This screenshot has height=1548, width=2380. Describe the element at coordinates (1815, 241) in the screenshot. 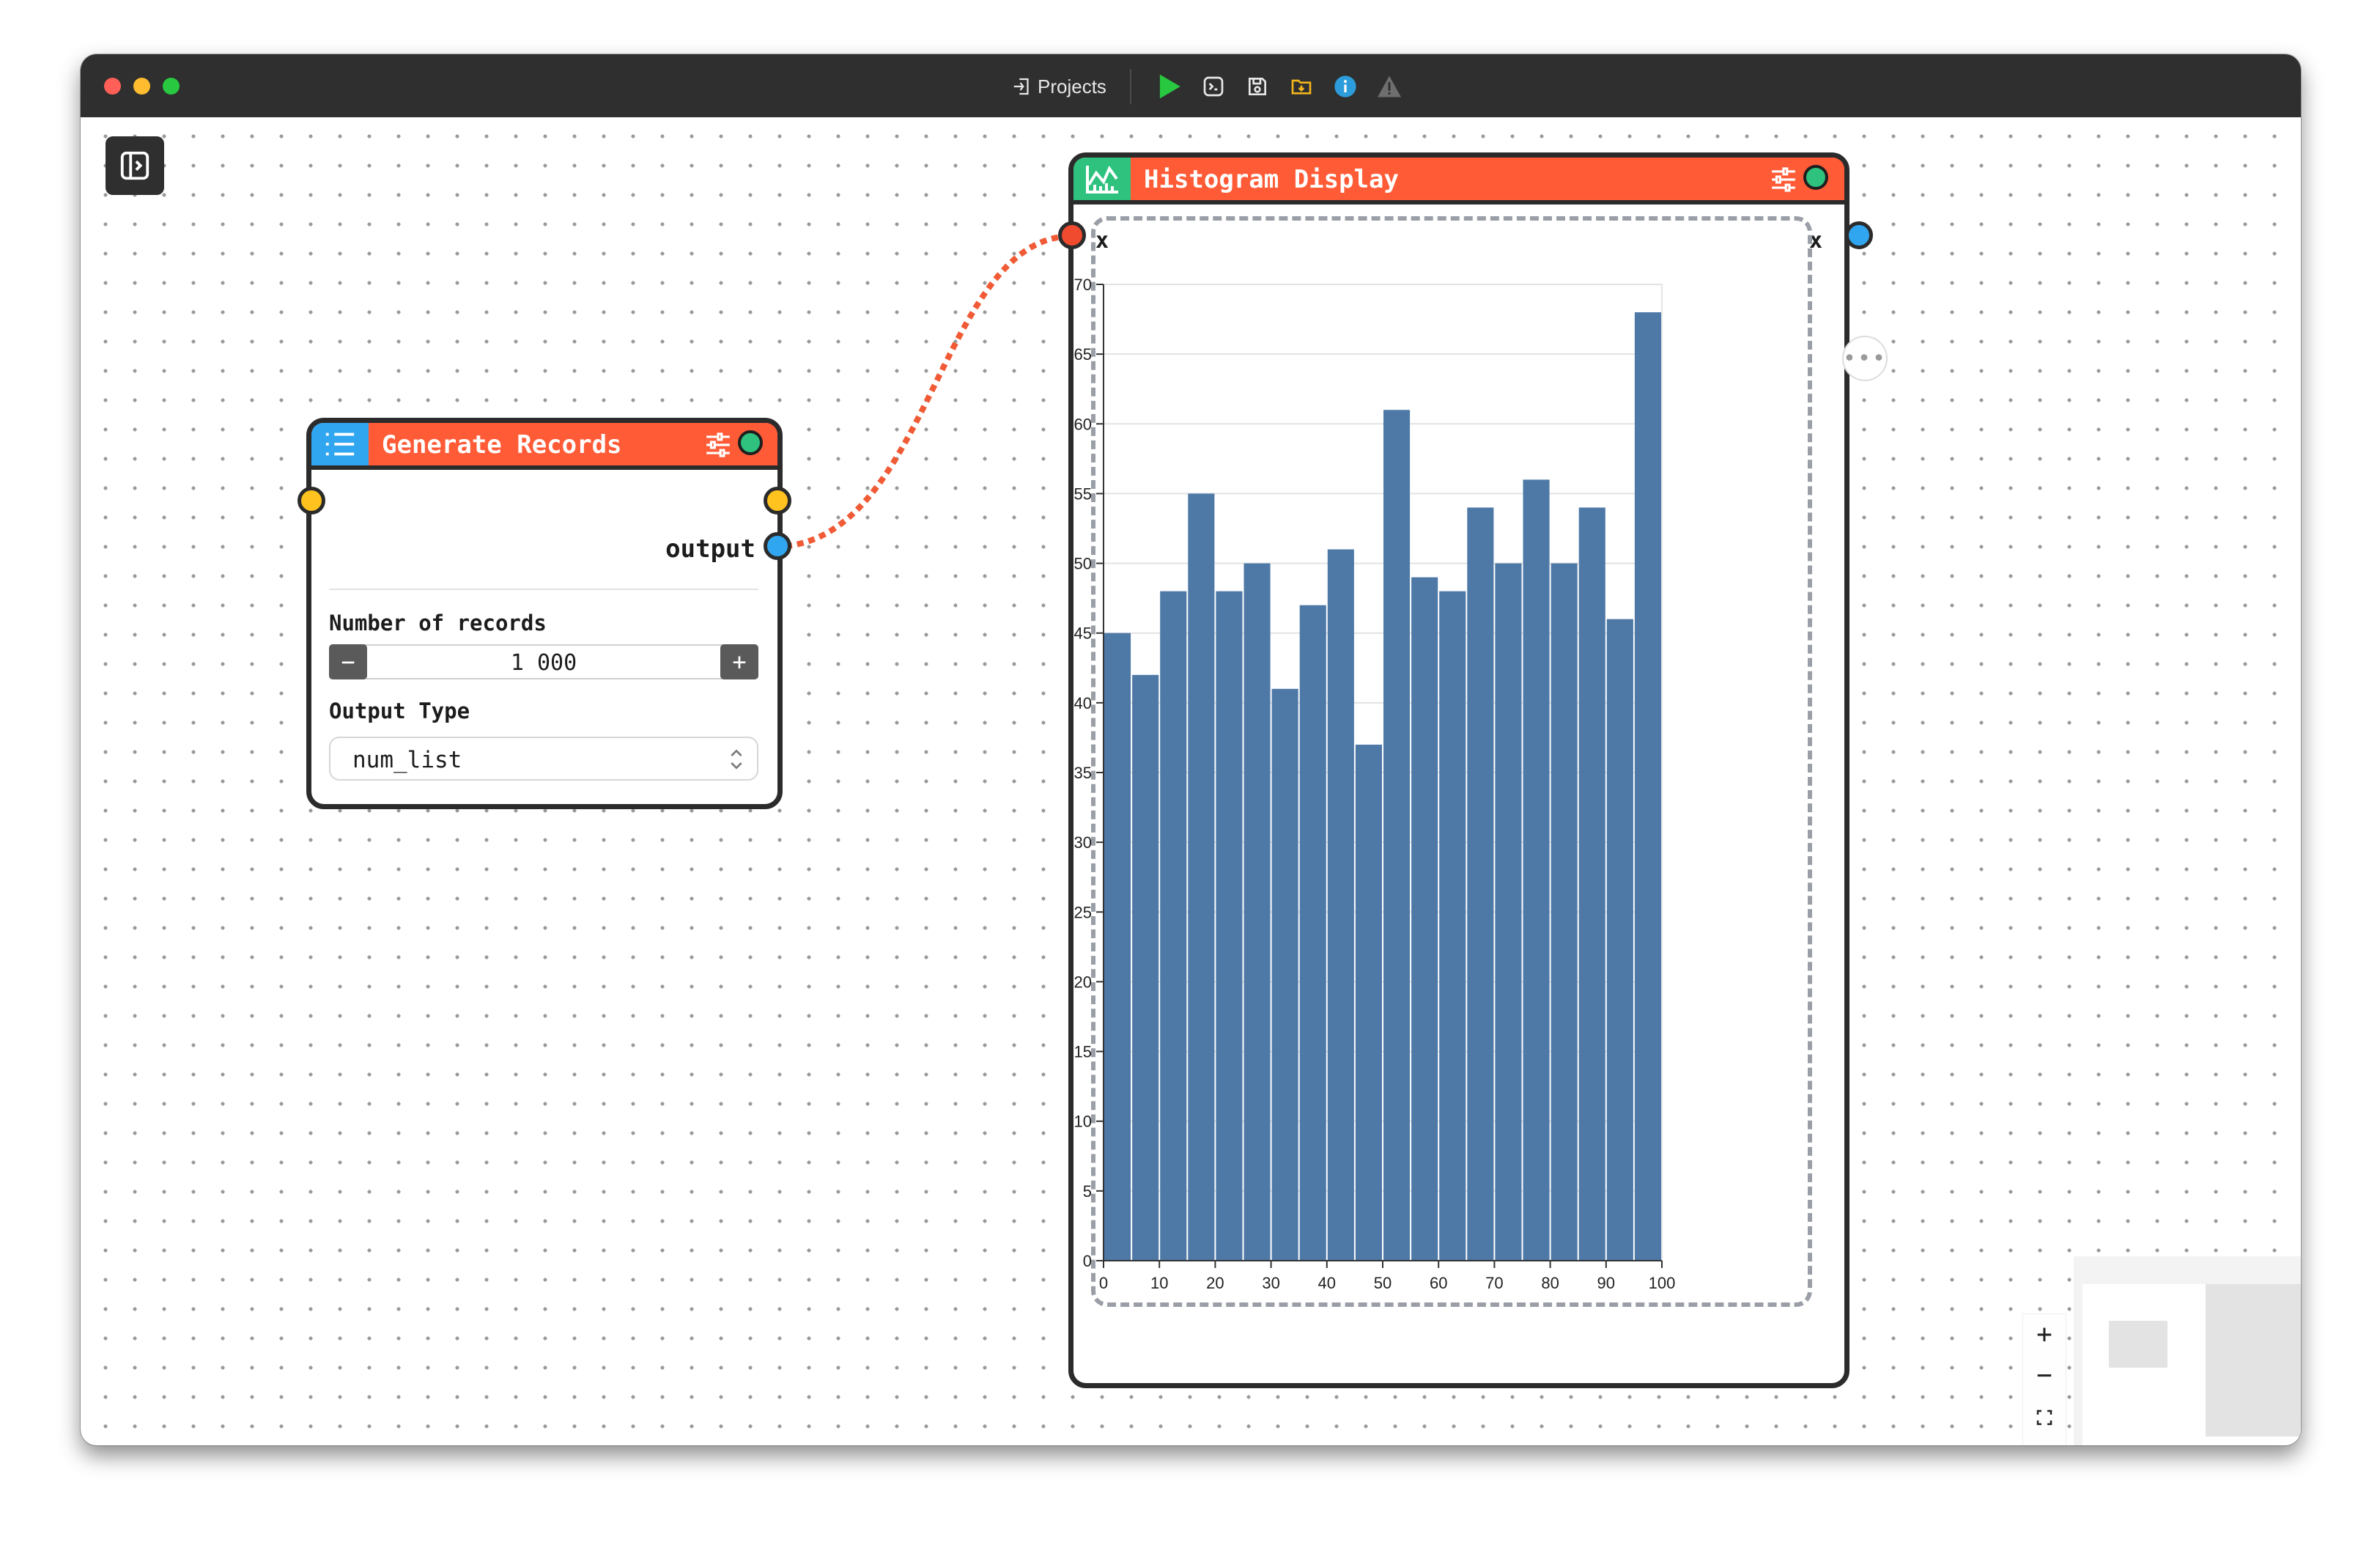

I see `output-port-label: x` at that location.